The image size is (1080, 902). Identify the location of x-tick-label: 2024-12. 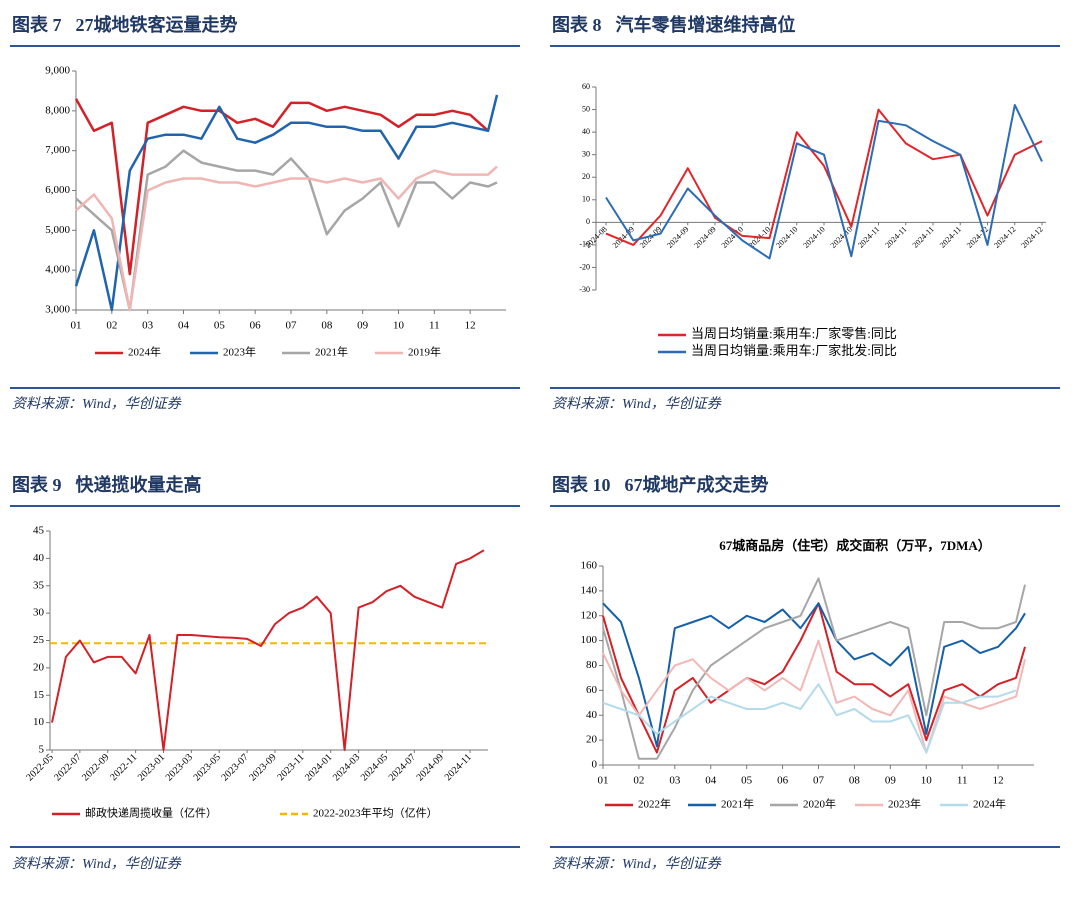
(977, 237).